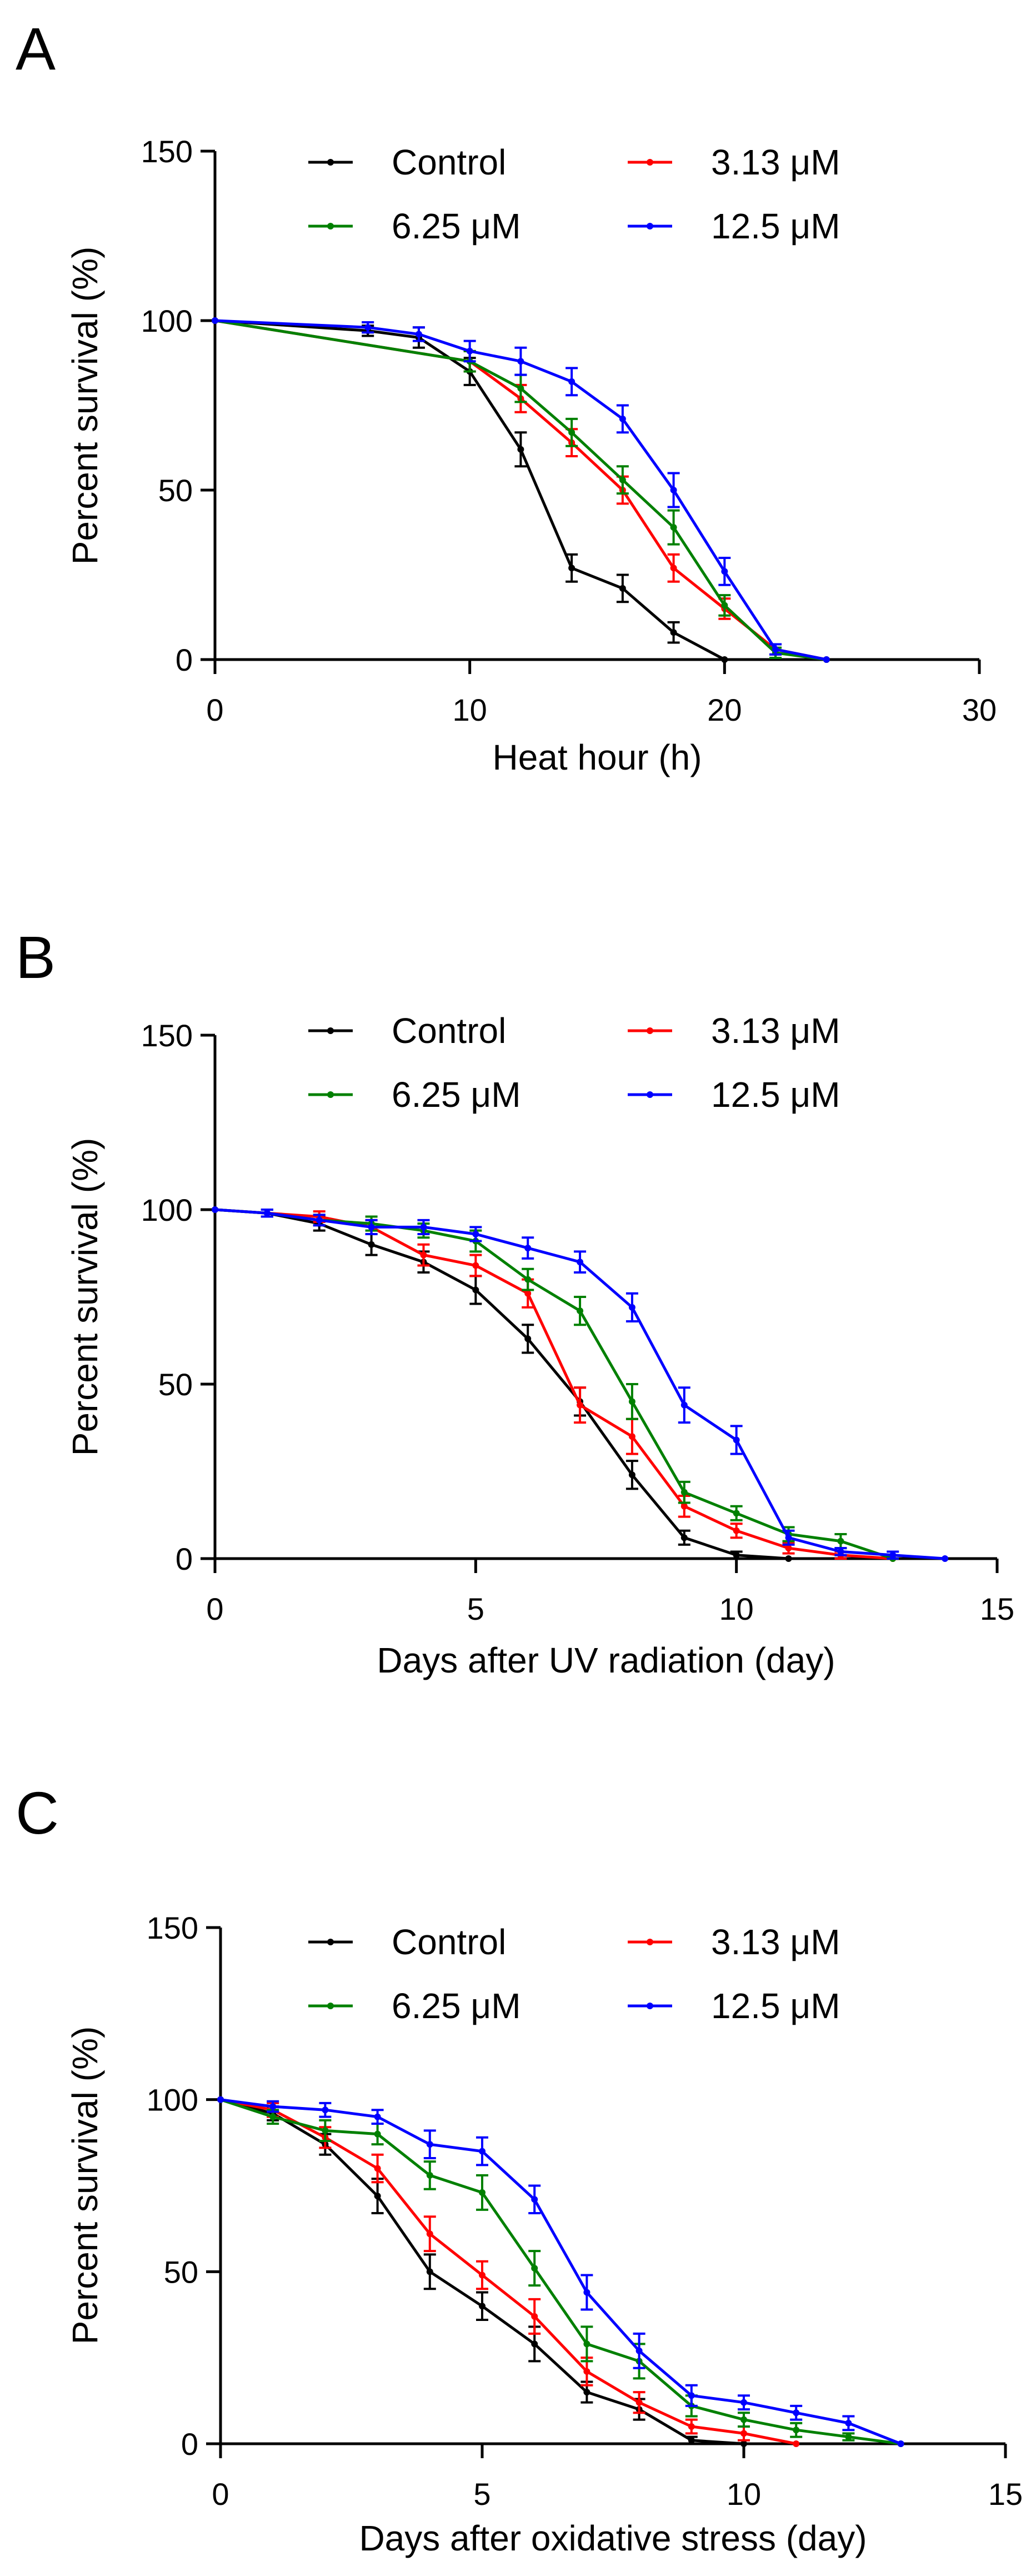  I want to click on series-12-5-m, so click(560, 2271).